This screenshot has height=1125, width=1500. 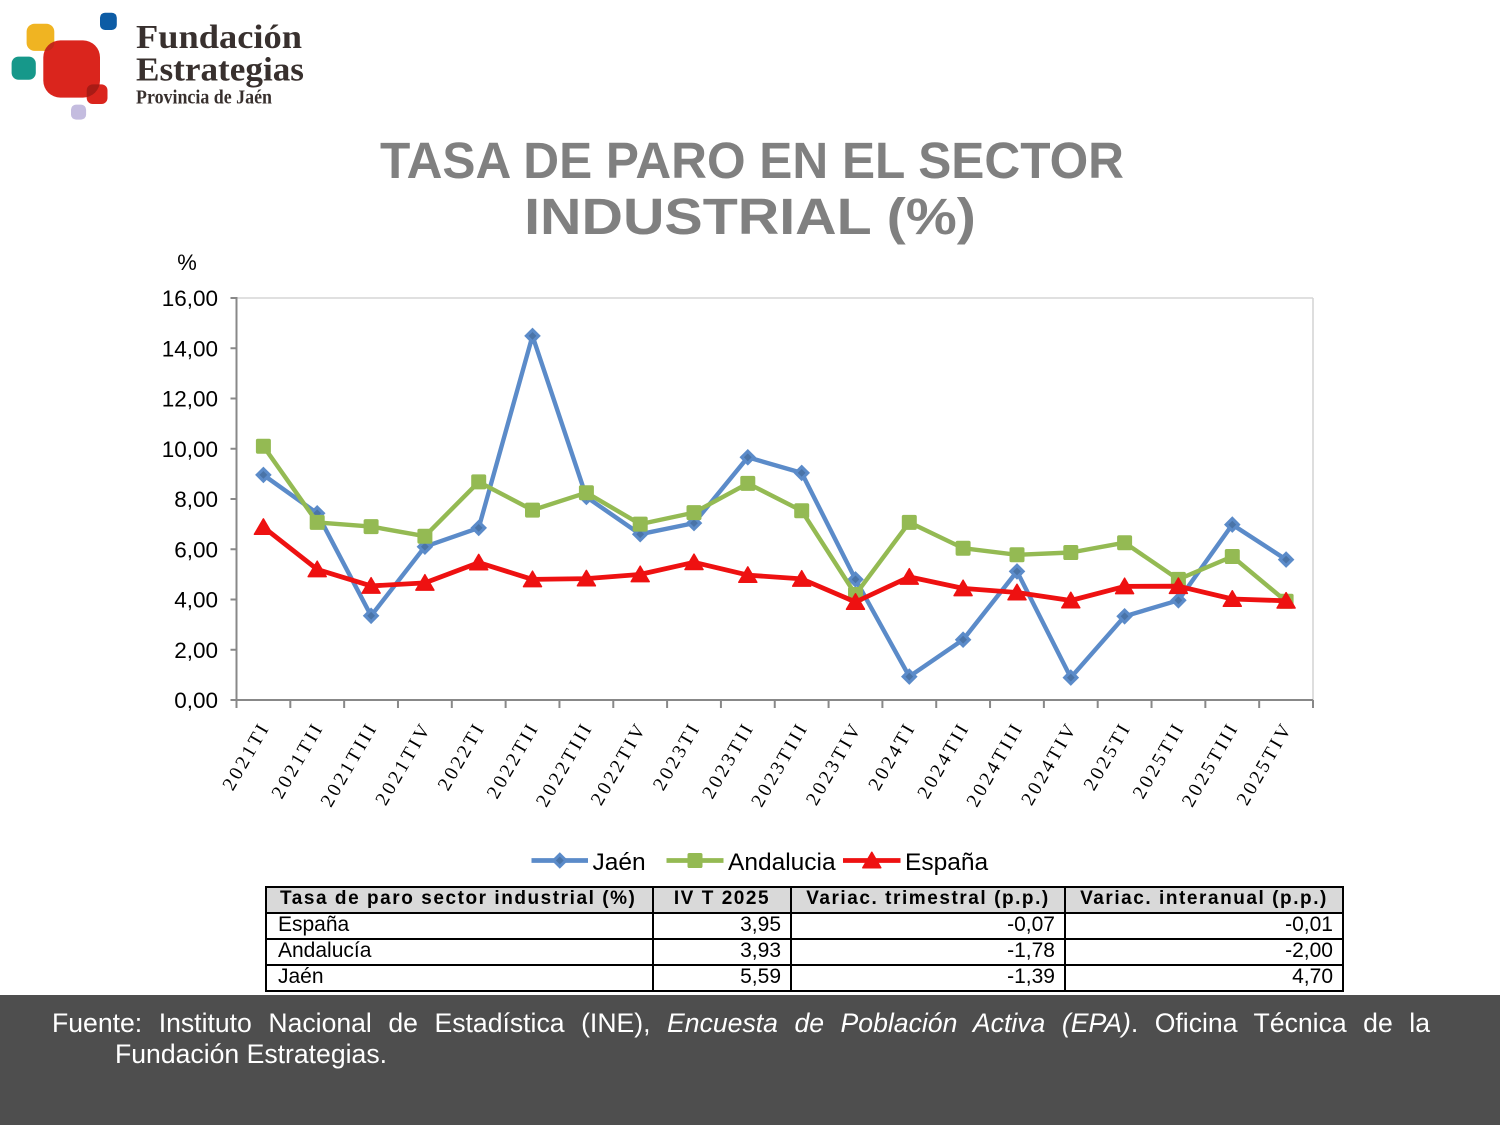 I want to click on svg-text: 8,00, so click(x=196, y=499).